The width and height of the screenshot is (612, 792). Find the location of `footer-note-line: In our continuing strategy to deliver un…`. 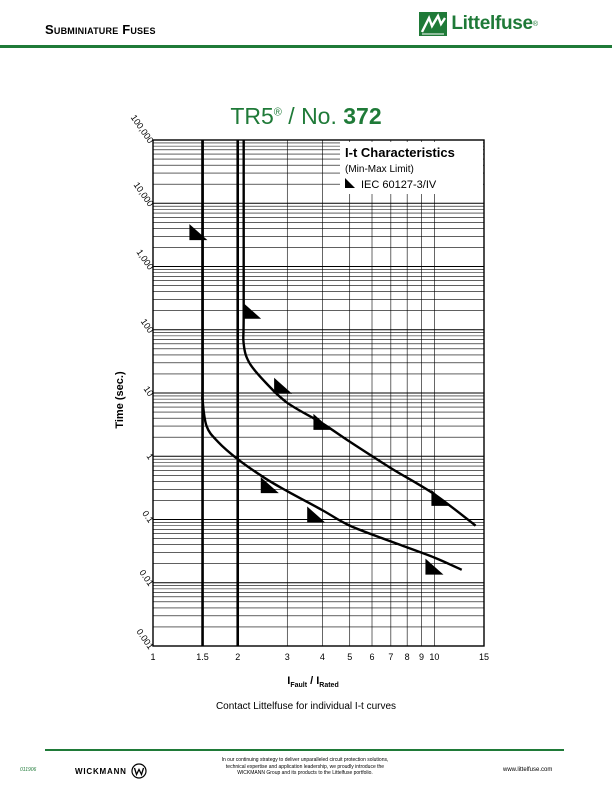

footer-note-line: In our continuing strategy to deliver un… is located at coordinates (305, 760).